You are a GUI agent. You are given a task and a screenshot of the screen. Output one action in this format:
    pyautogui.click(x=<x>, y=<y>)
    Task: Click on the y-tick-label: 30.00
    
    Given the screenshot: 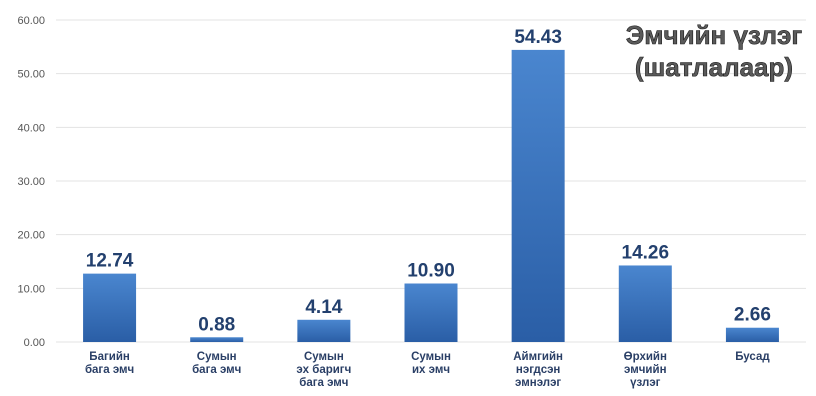 What is the action you would take?
    pyautogui.click(x=31, y=182)
    